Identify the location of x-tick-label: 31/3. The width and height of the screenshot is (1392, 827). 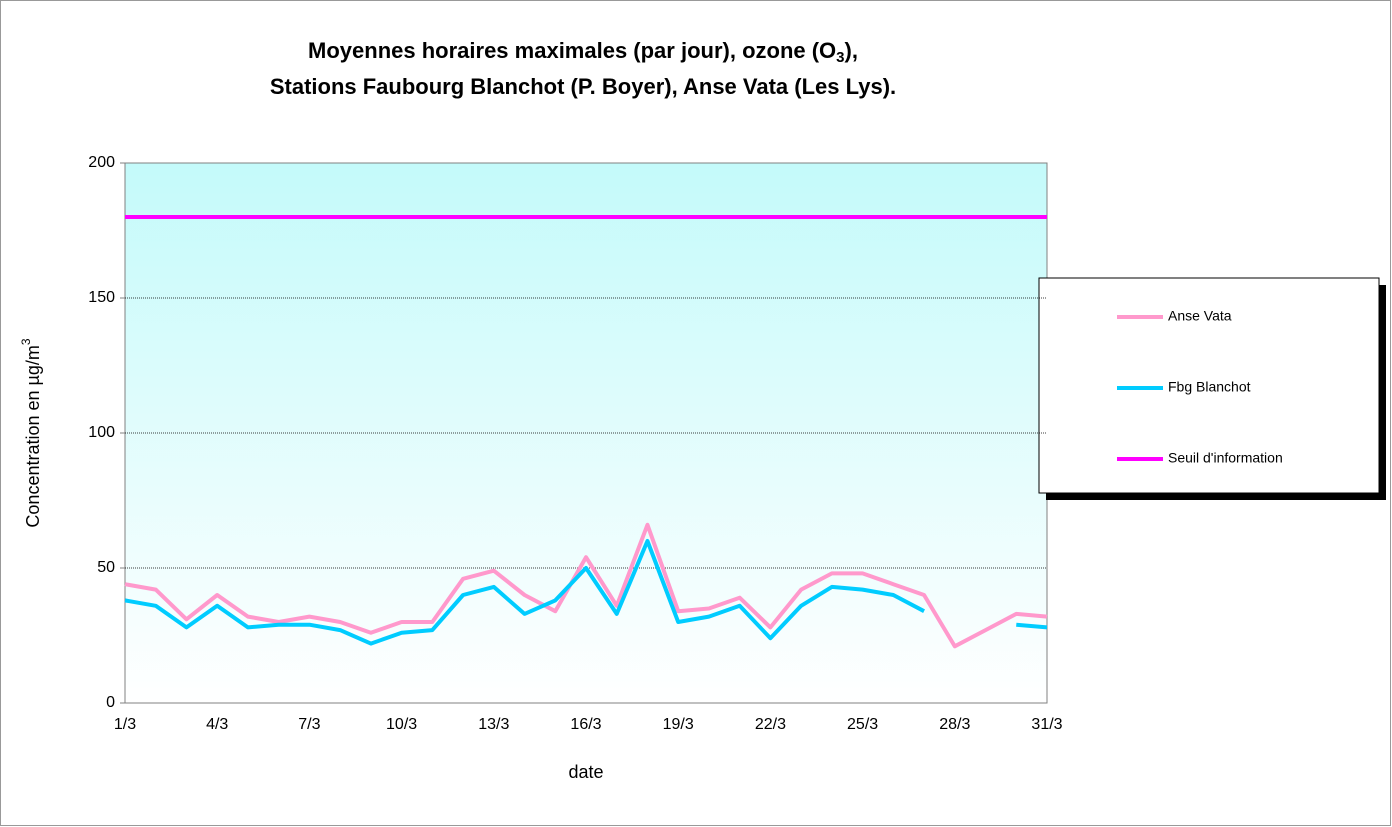
(1046, 724).